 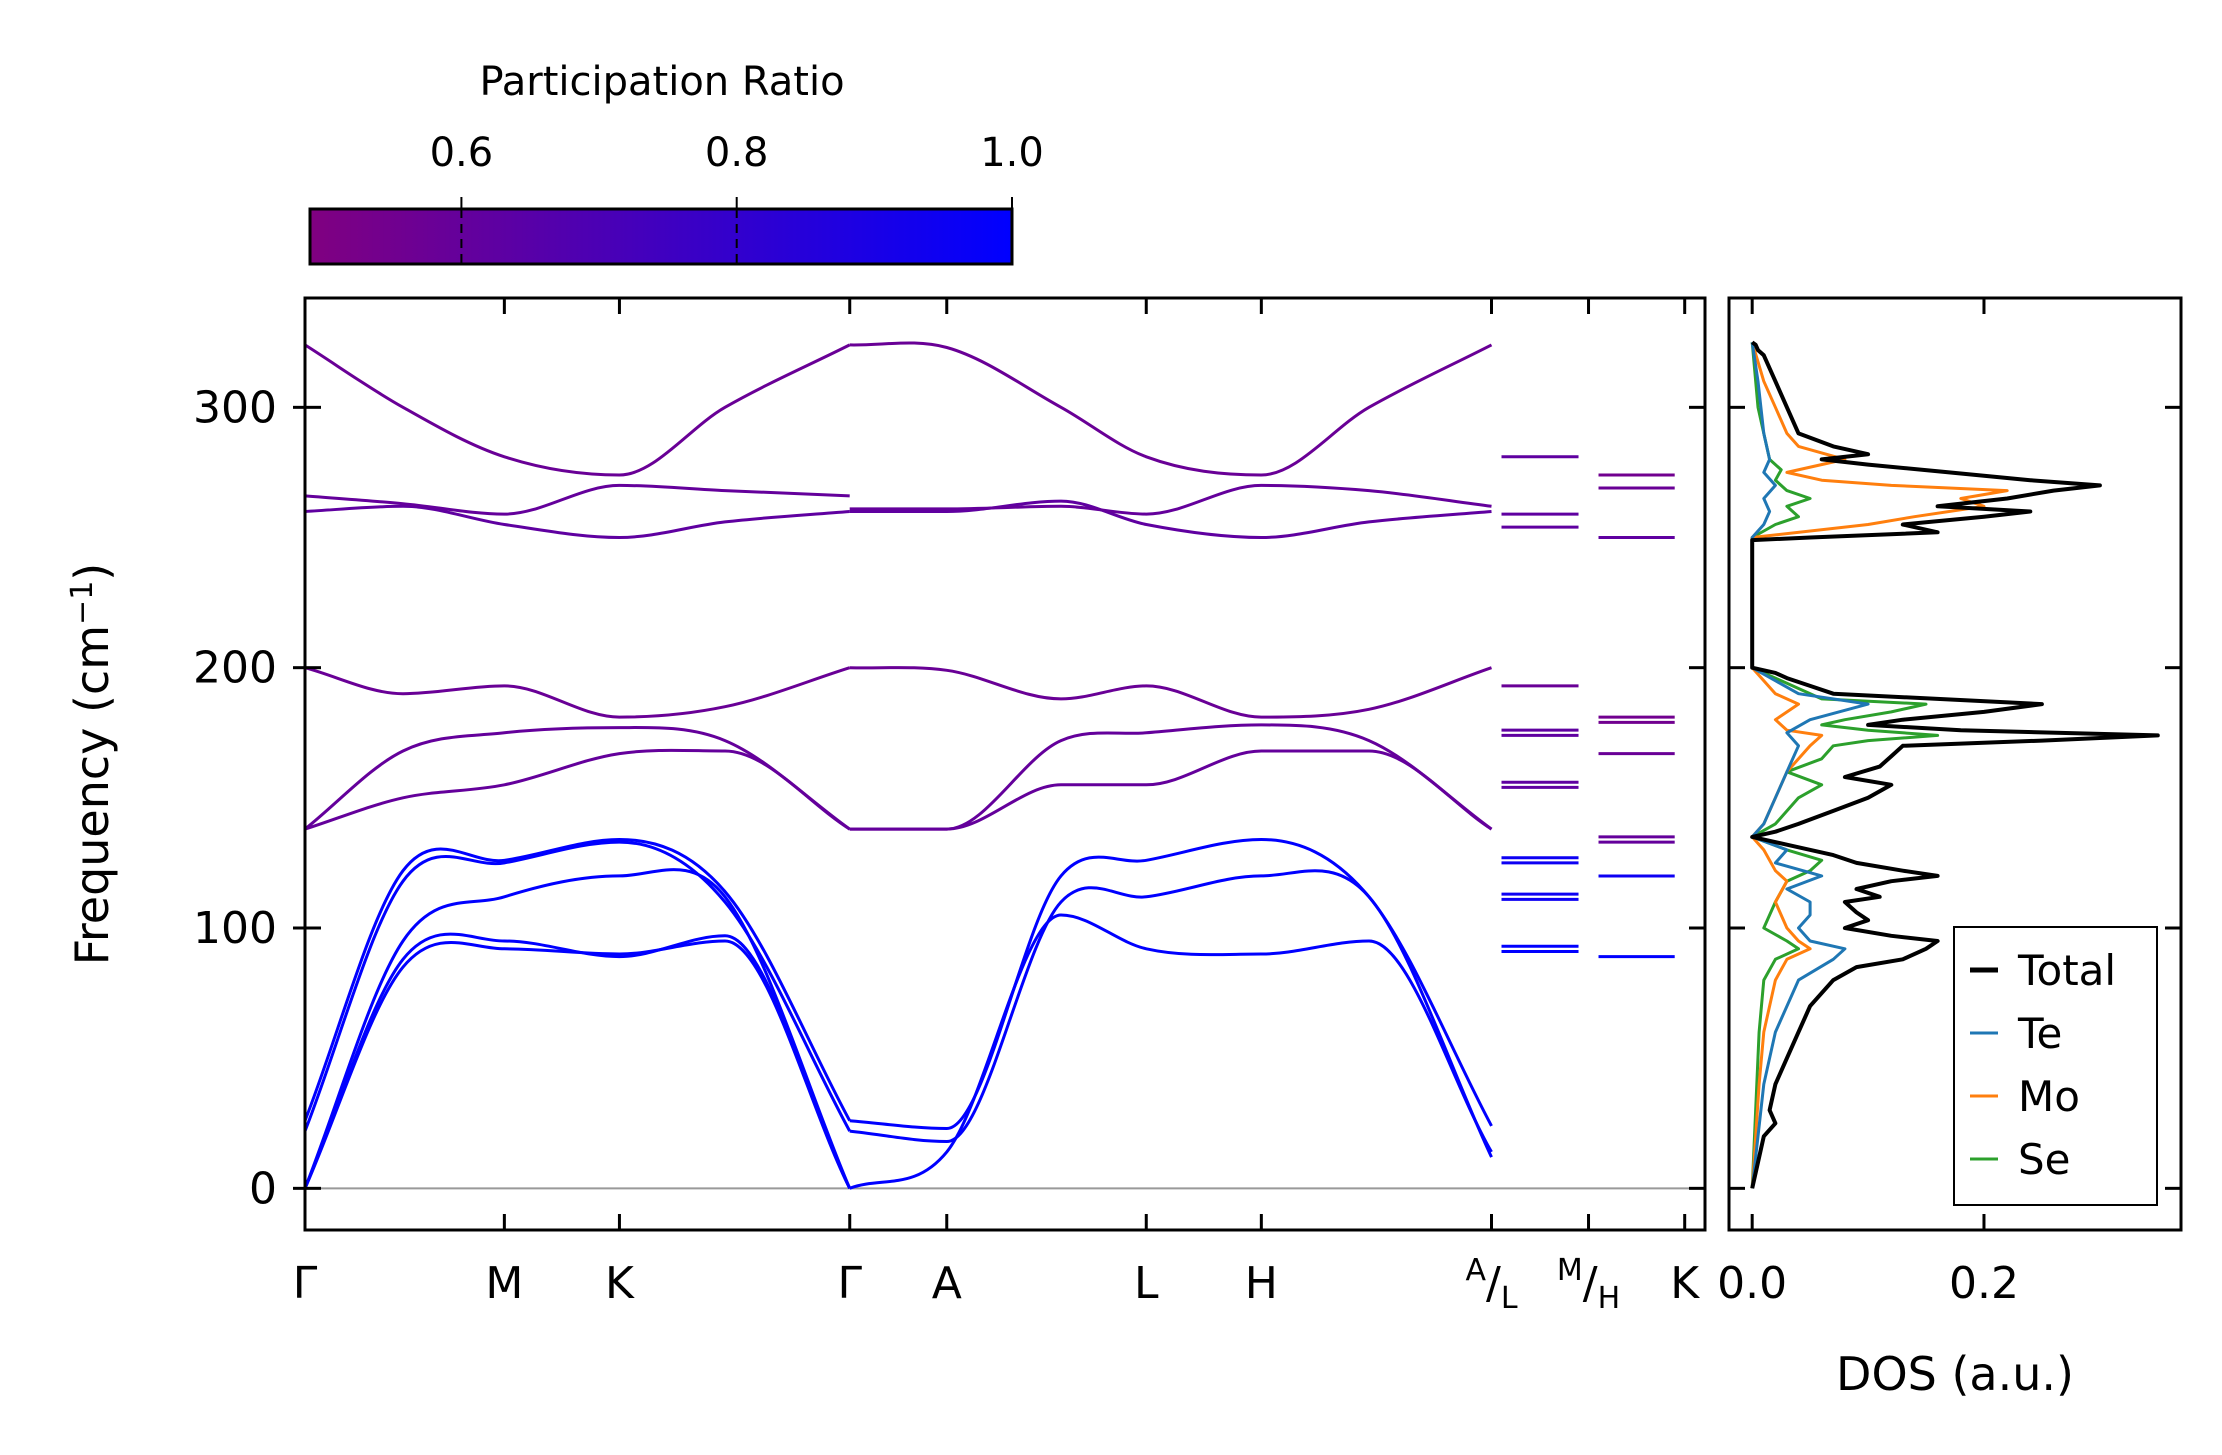 What do you see at coordinates (2055, 1066) in the screenshot?
I see `dos-legend: Total Te Mo Se` at bounding box center [2055, 1066].